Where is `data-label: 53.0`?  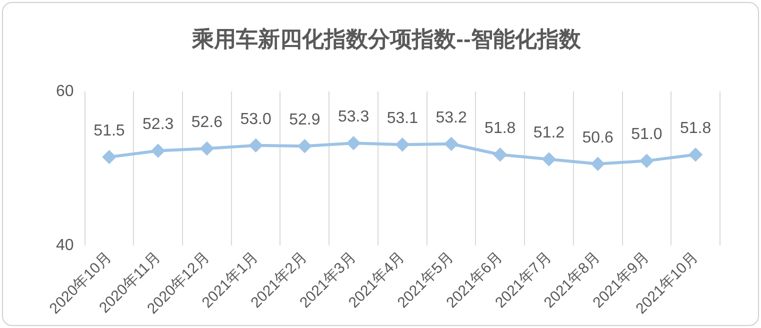 data-label: 53.0 is located at coordinates (256, 119).